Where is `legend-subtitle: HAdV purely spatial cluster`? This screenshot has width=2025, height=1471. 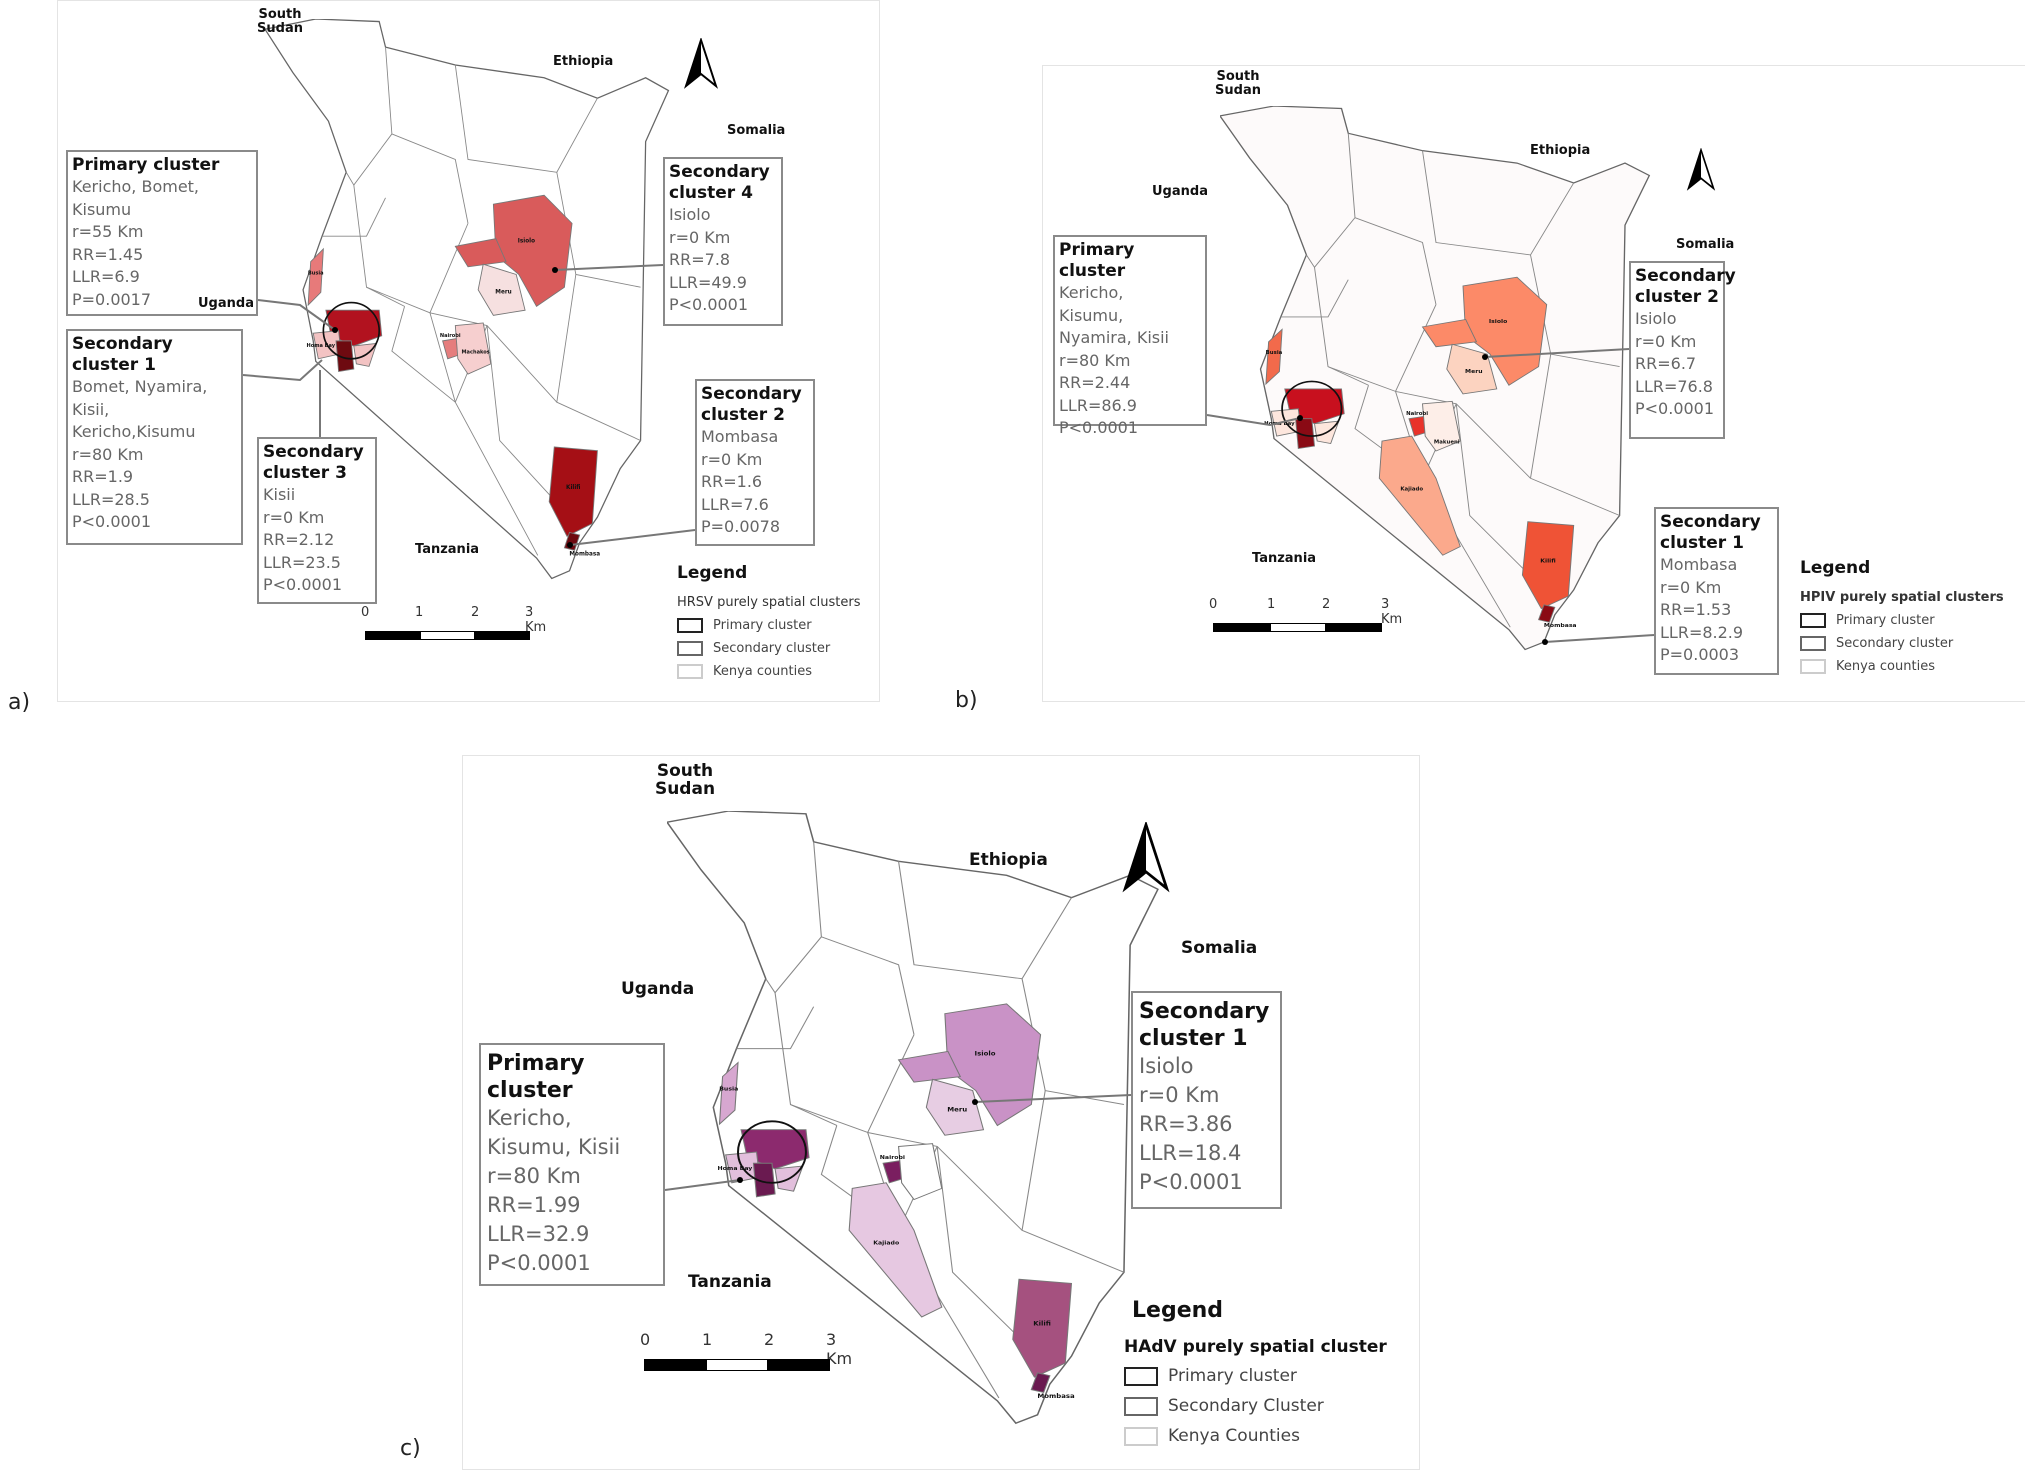 legend-subtitle: HAdV purely spatial cluster is located at coordinates (1255, 1347).